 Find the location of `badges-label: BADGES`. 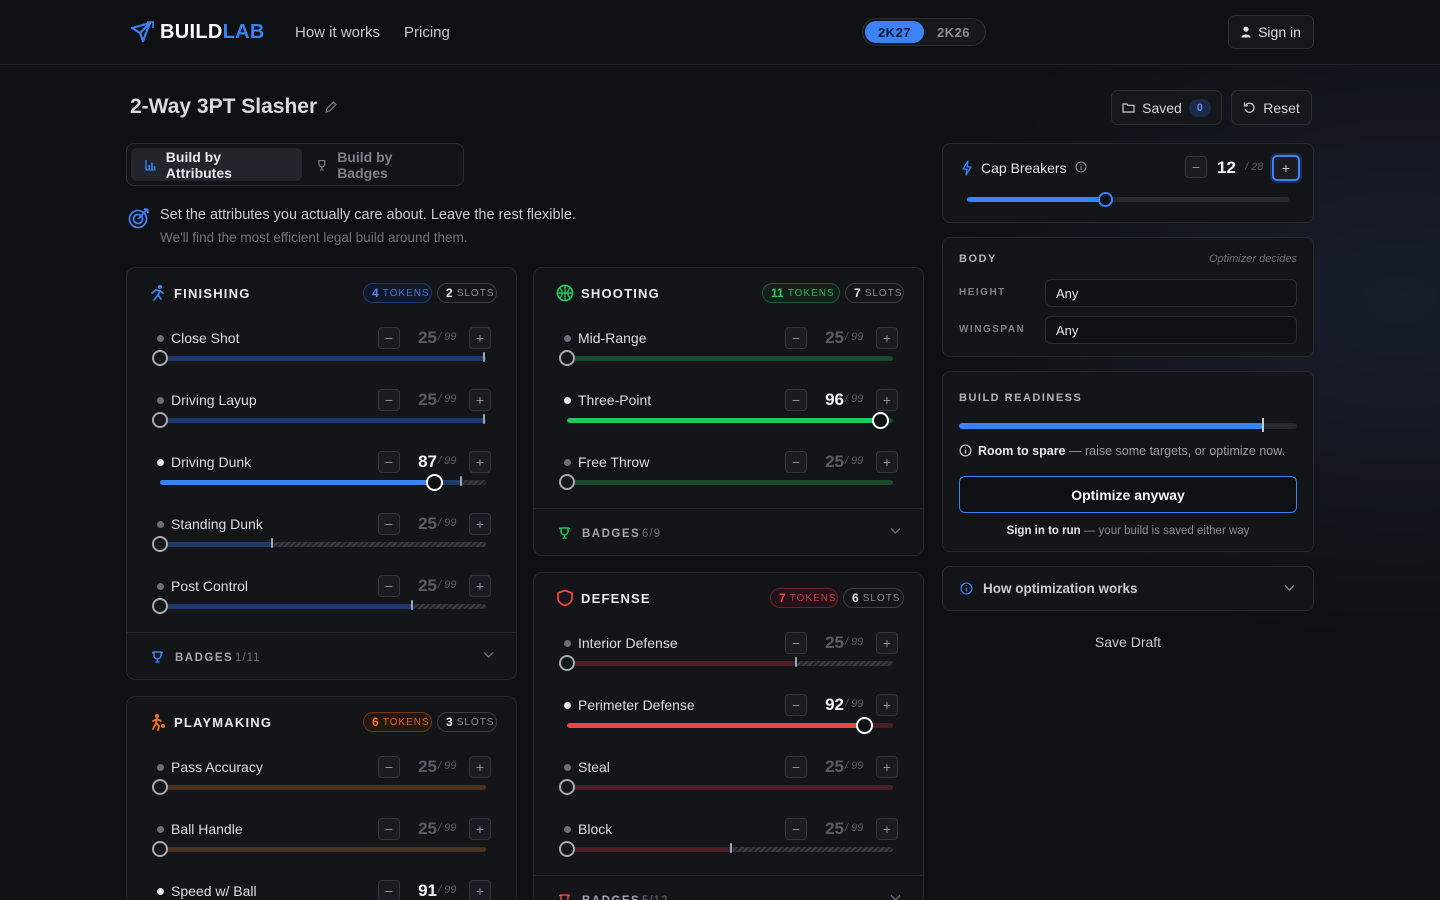

badges-label: BADGES is located at coordinates (611, 897).